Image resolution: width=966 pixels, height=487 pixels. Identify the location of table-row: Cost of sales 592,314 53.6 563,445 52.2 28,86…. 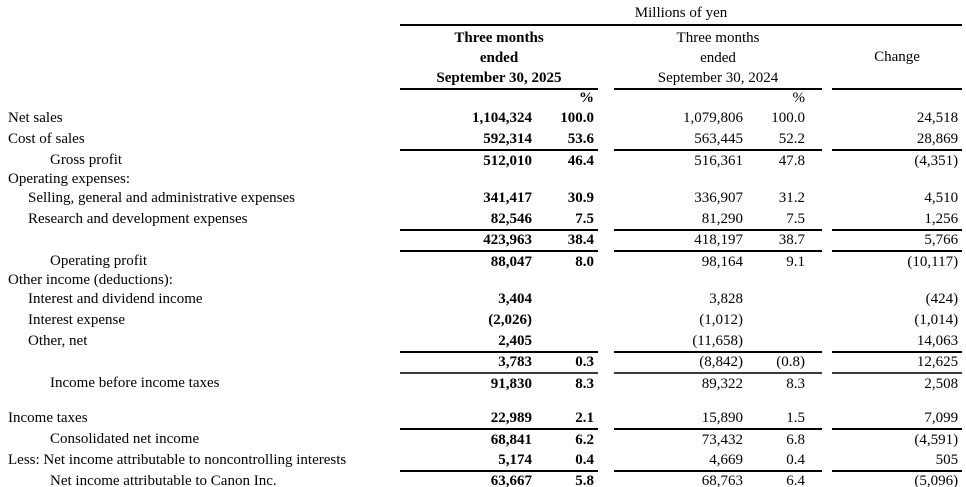
(481, 140).